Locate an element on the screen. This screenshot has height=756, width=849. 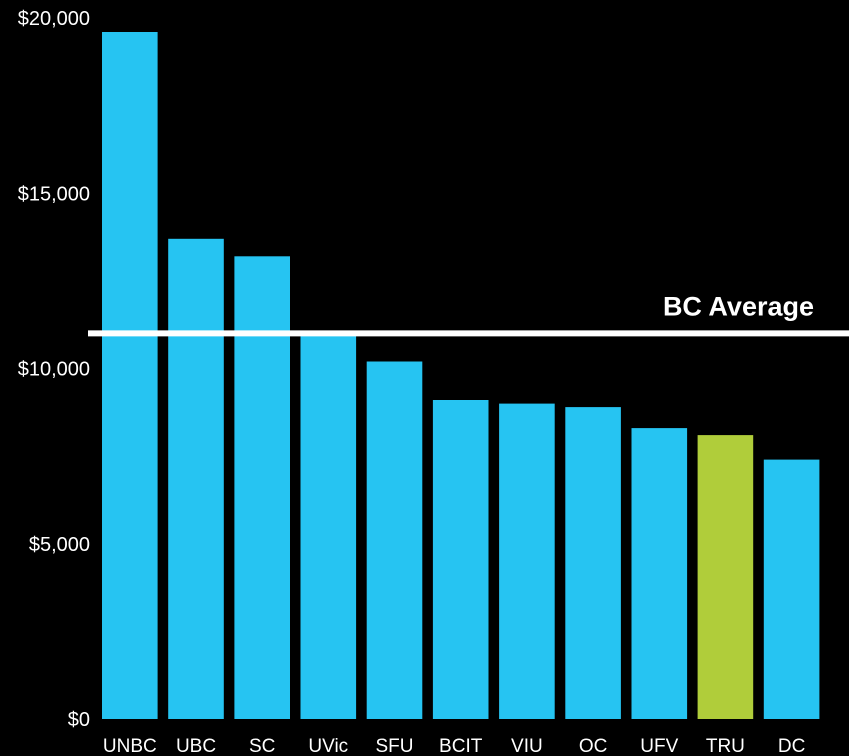
x-tick-label-ubc: UBC is located at coordinates (196, 746).